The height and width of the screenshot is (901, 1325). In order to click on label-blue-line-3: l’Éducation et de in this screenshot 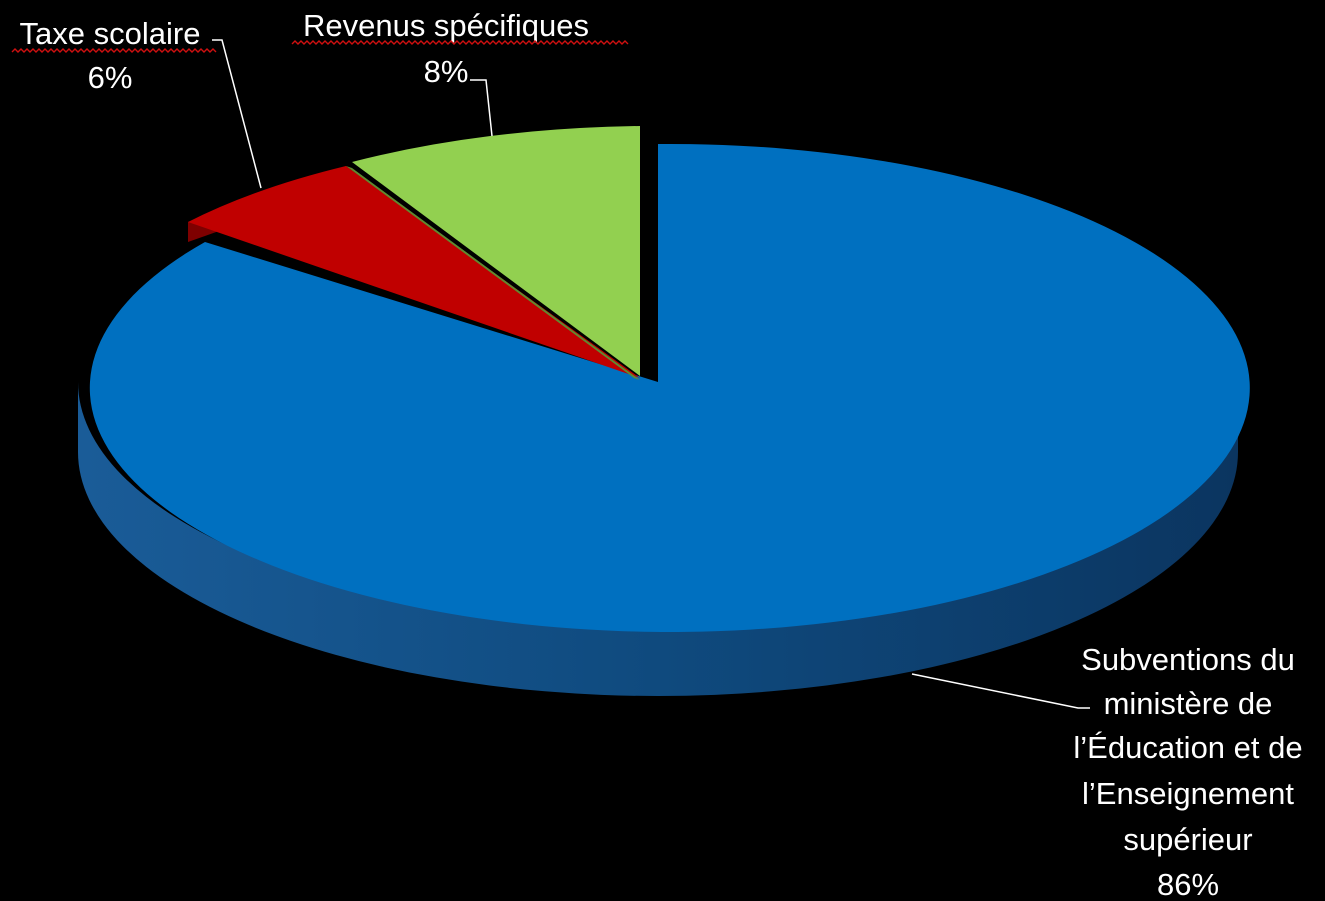, I will do `click(1187, 747)`.